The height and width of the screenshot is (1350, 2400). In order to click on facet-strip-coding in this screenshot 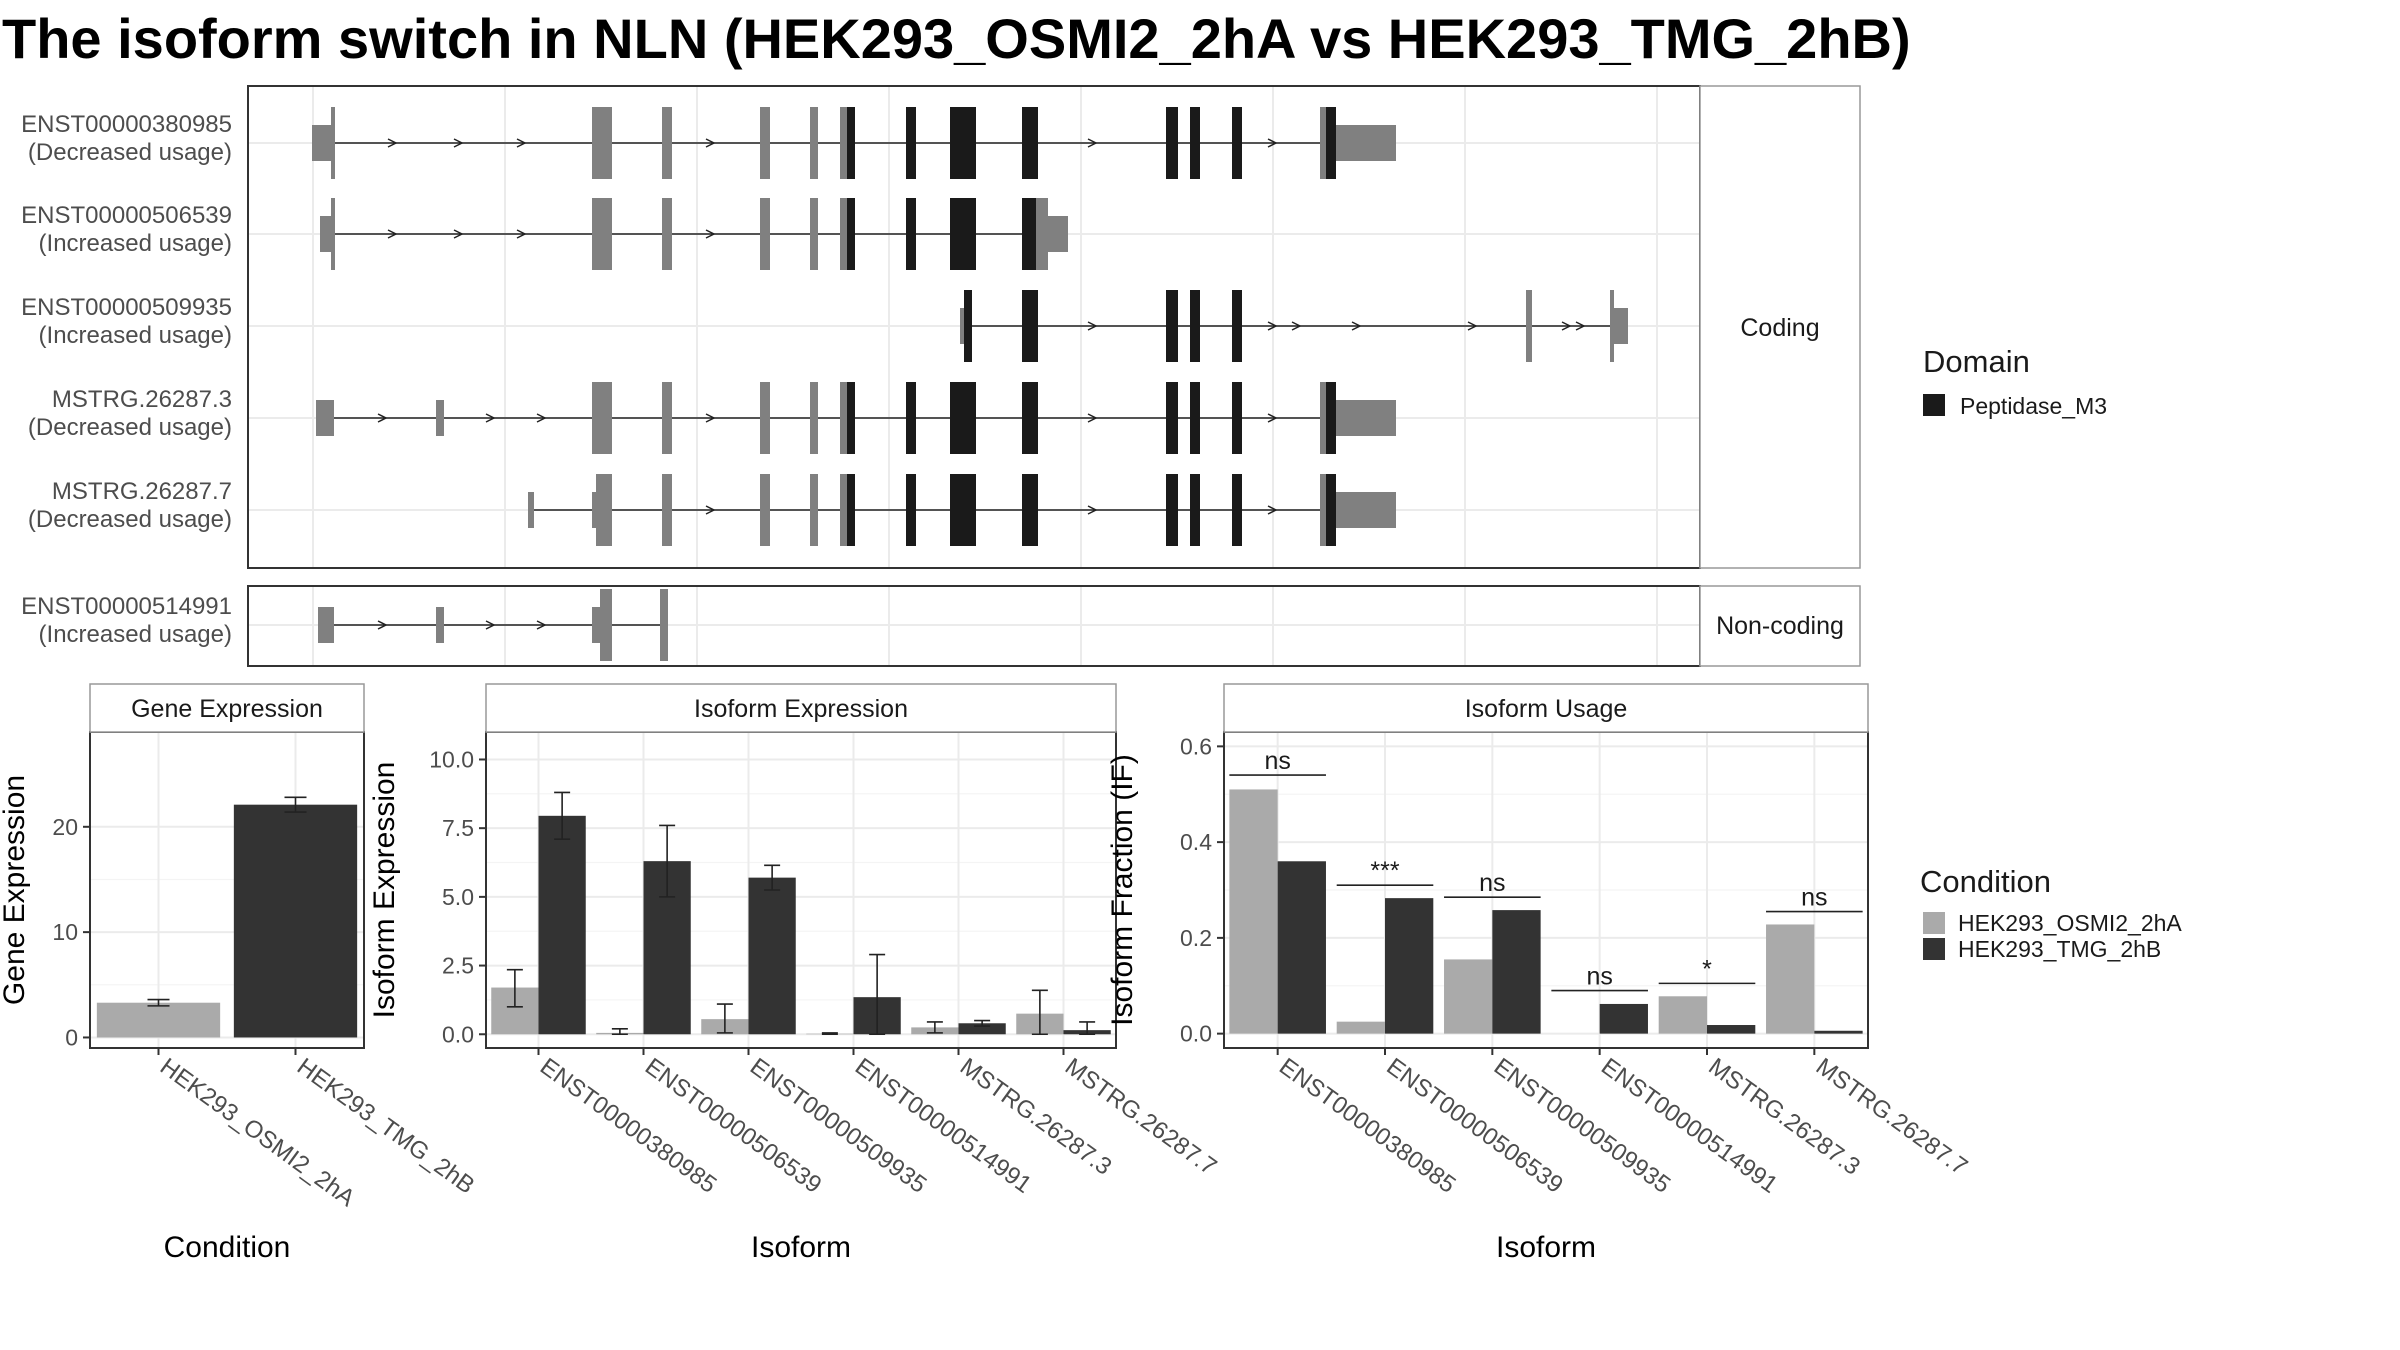, I will do `click(1780, 327)`.